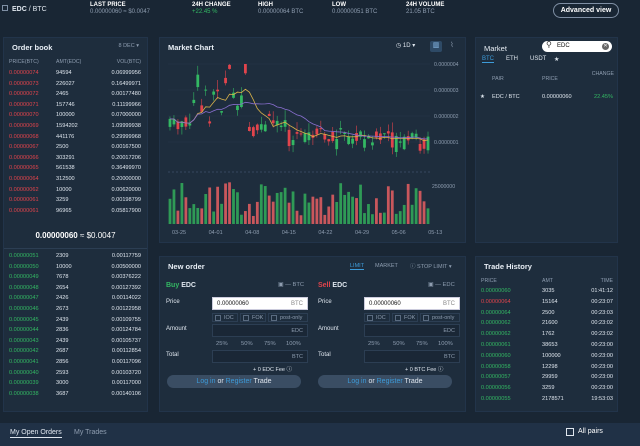  What do you see at coordinates (405, 317) in the screenshot?
I see `sell-fok-checkbox: FOK` at bounding box center [405, 317].